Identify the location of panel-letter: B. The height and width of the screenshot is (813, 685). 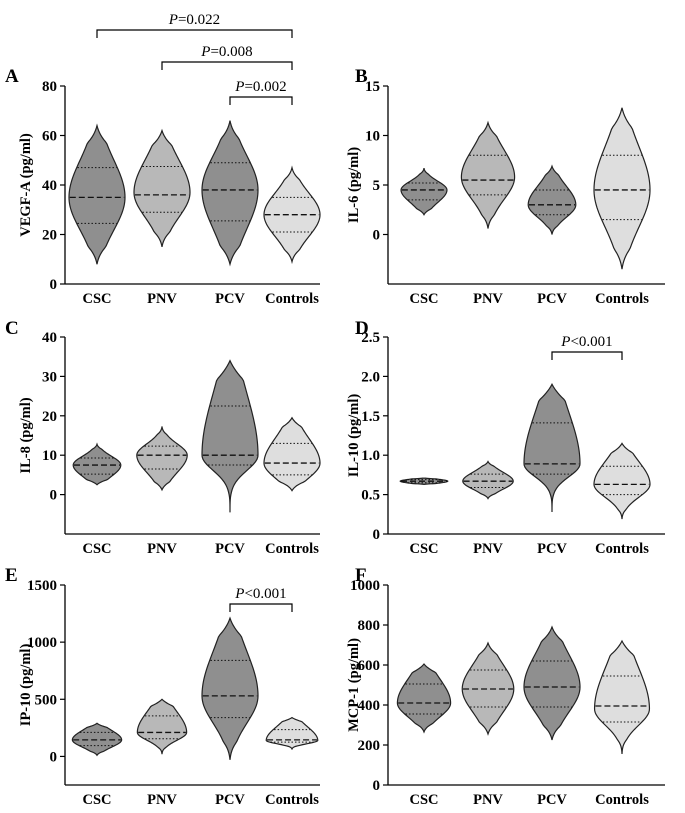
(361, 76).